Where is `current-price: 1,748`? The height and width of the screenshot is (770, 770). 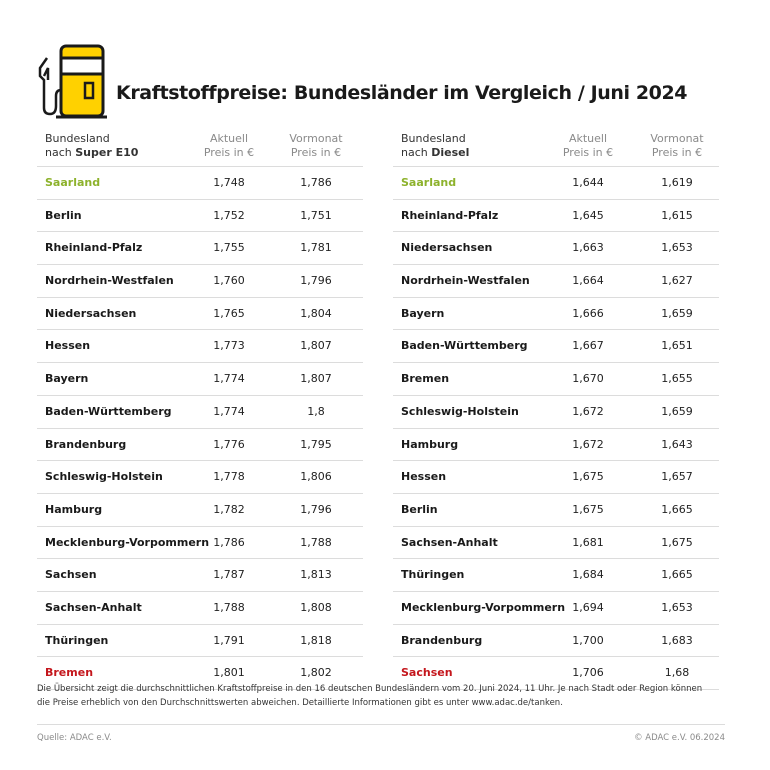
current-price: 1,748 is located at coordinates (229, 182).